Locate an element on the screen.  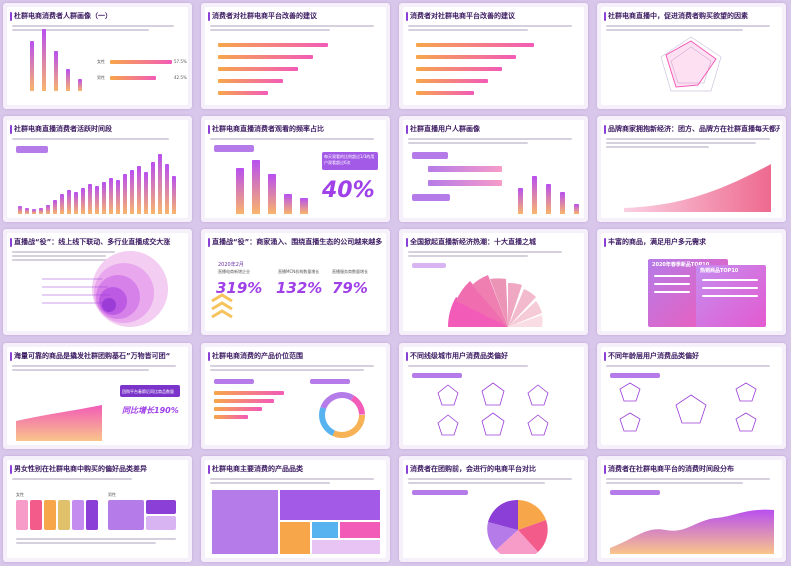
slide-title: 直播战“役”：线上线下联动、多行业直播成交大涨 is located at coordinates (92, 242).